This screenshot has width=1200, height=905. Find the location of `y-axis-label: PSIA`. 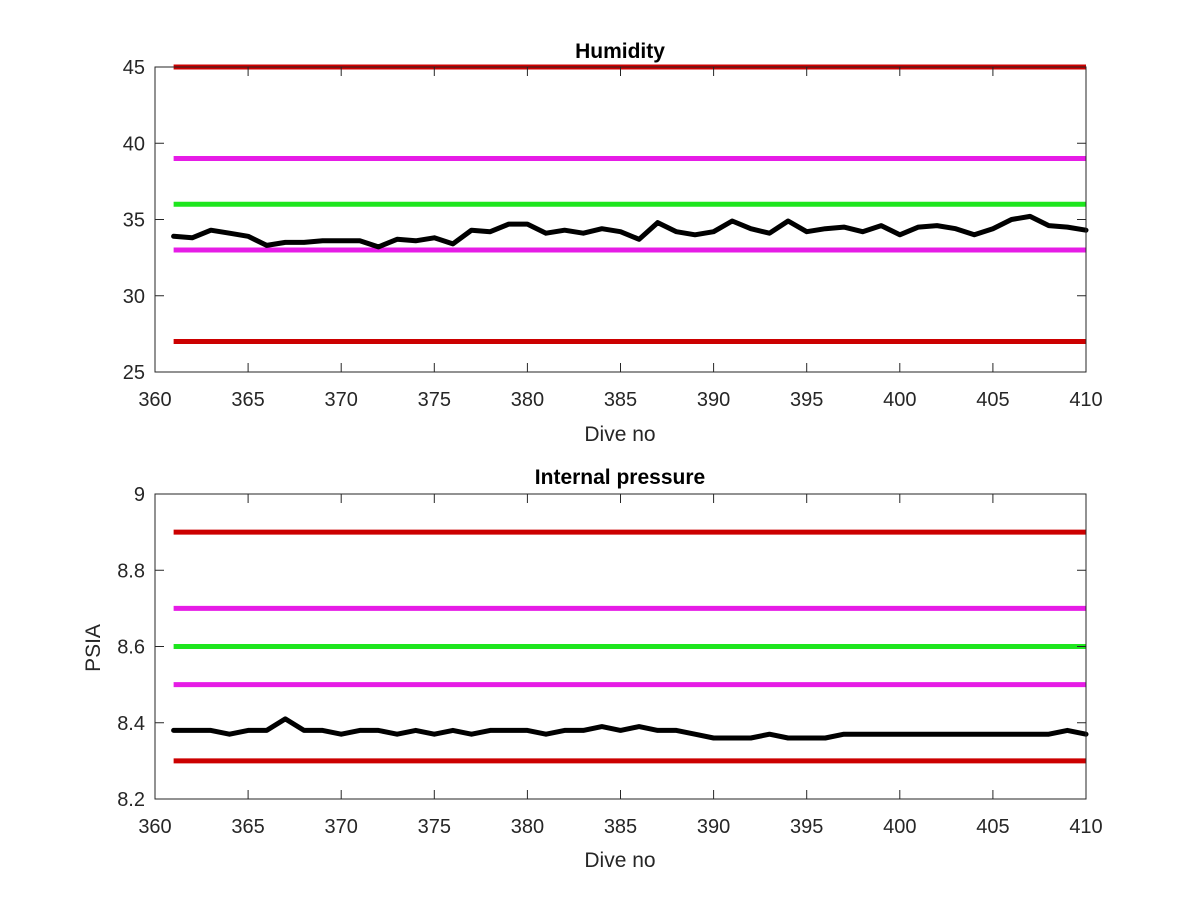

y-axis-label: PSIA is located at coordinates (93, 648).